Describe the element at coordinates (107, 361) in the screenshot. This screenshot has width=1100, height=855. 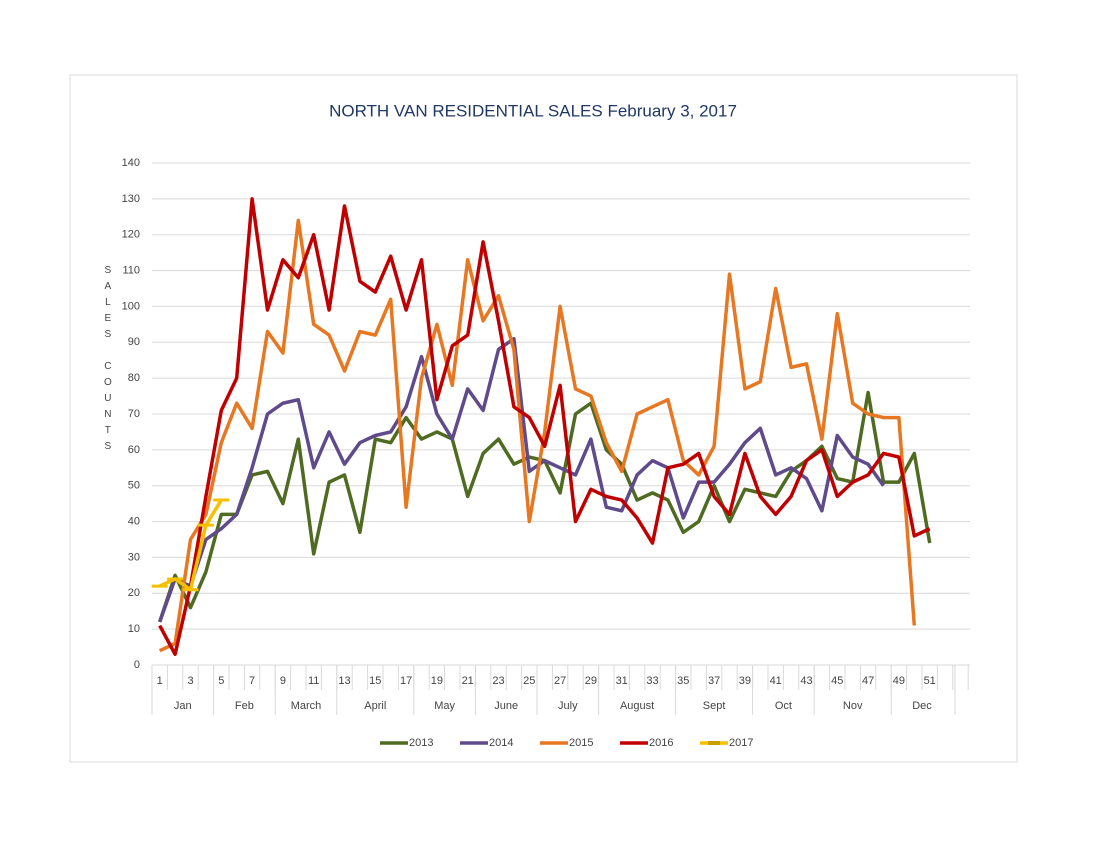
I see `y-axis-label: SALES COUNTS` at that location.